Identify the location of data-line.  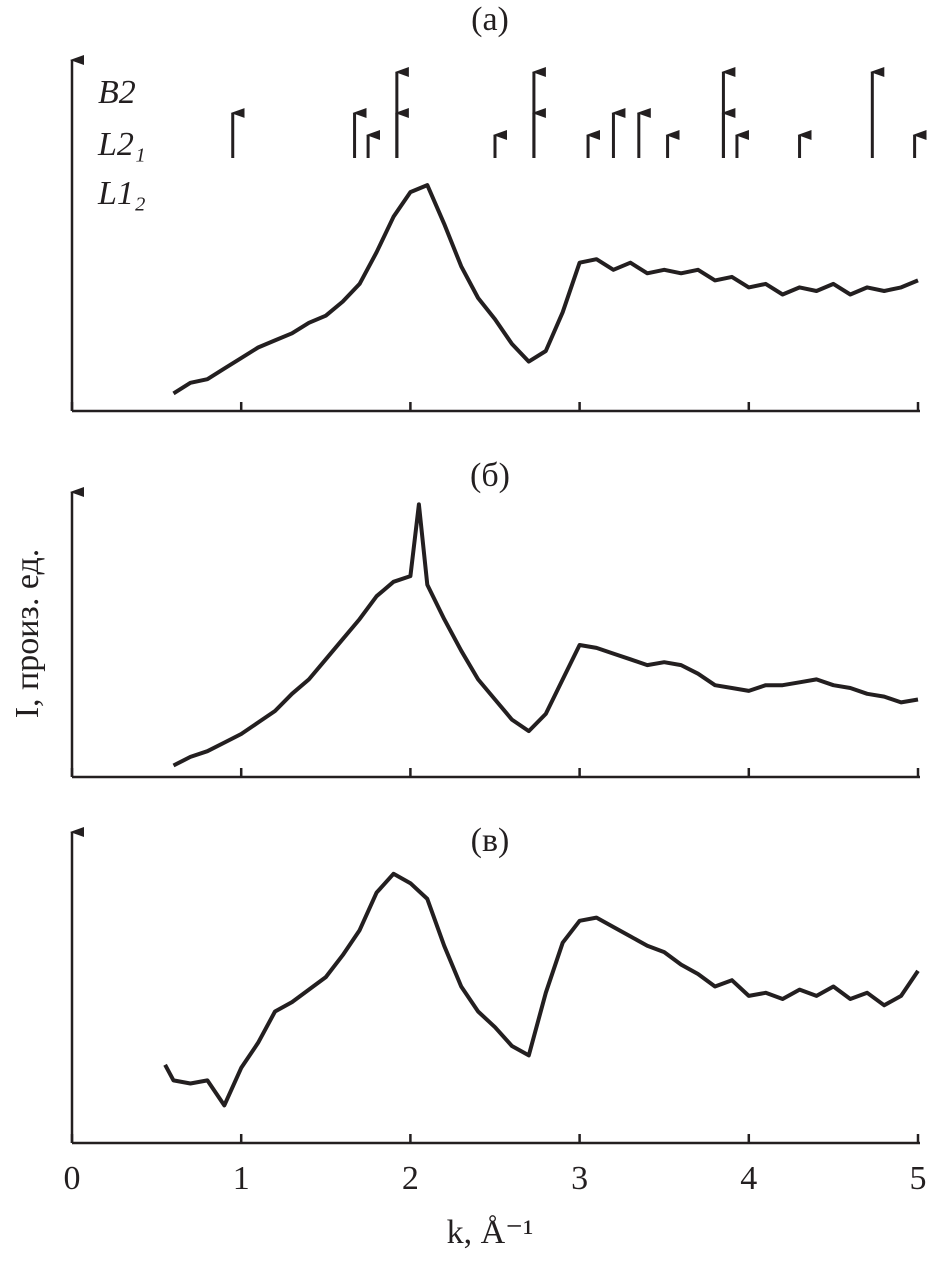
(545, 289).